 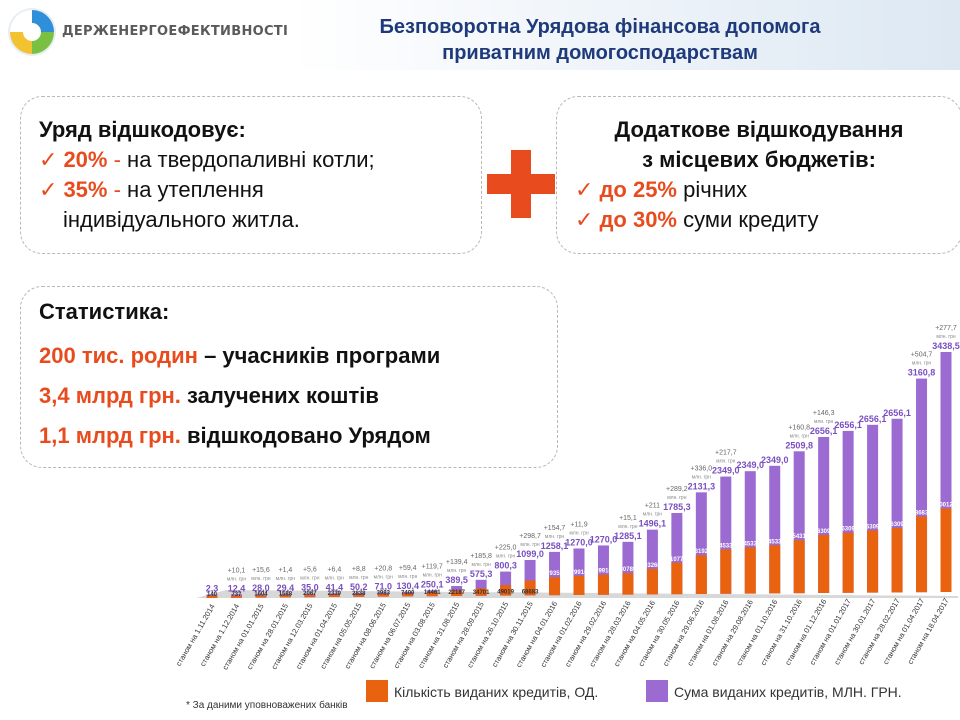 What do you see at coordinates (600, 27) in the screenshot?
I see `page-title-line-1: Безповоротна Урядова фінансова допомога` at bounding box center [600, 27].